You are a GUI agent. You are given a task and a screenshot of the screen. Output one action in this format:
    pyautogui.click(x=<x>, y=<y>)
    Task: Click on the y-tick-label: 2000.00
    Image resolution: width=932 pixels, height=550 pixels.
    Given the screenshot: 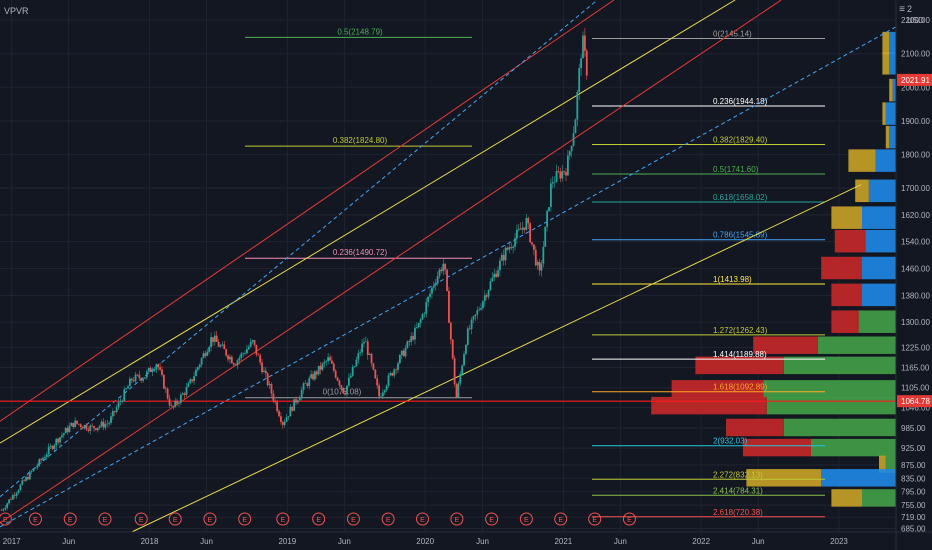 What is the action you would take?
    pyautogui.click(x=915, y=87)
    